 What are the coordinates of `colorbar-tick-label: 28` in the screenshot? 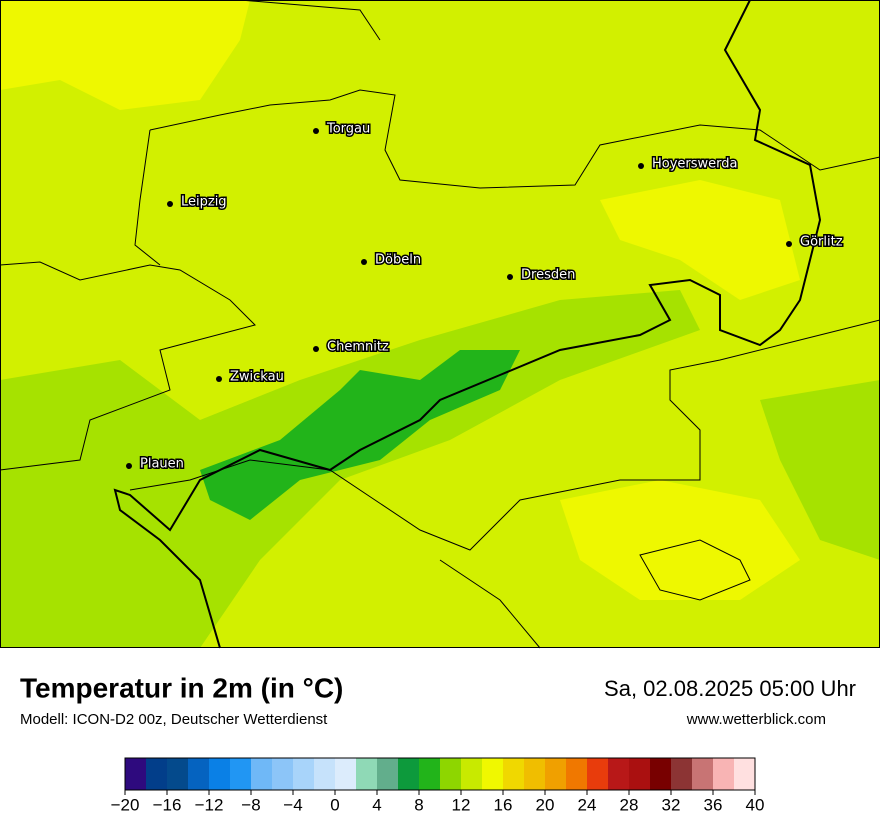 It's located at (629, 804).